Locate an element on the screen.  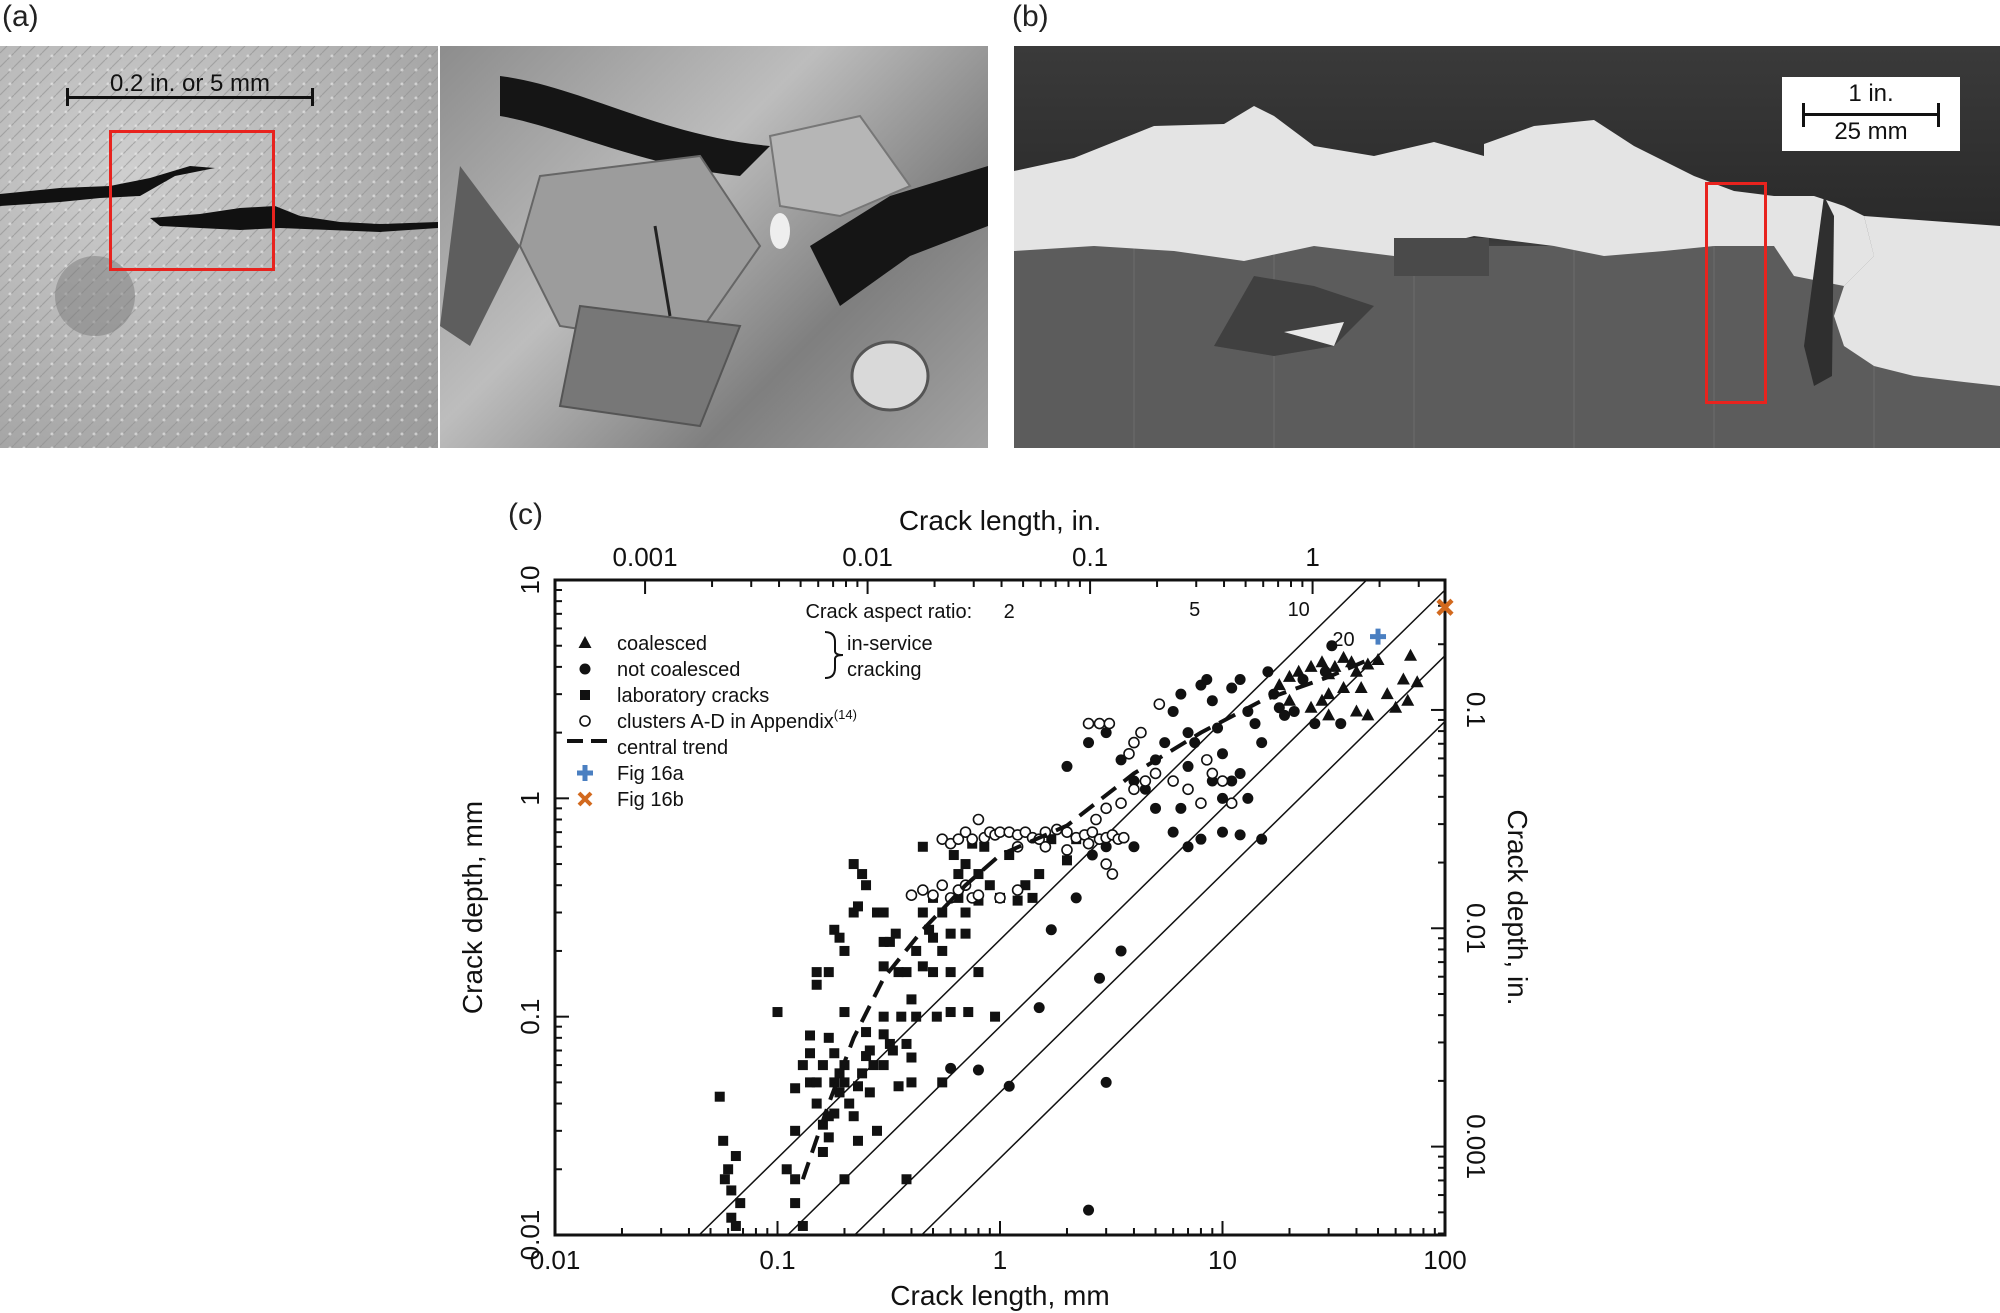
crack-shape-a is located at coordinates (219, 247).